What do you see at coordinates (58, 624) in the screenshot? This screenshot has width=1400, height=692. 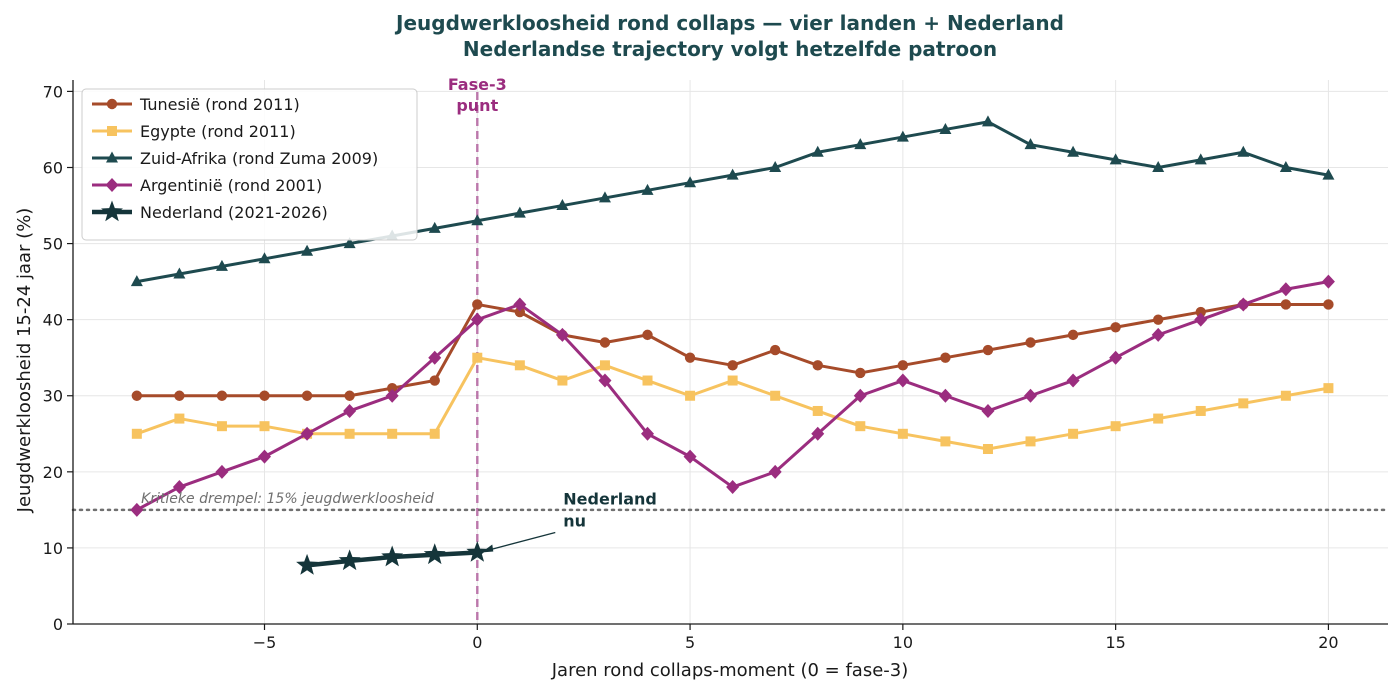 I see `y-tick-label: 0` at bounding box center [58, 624].